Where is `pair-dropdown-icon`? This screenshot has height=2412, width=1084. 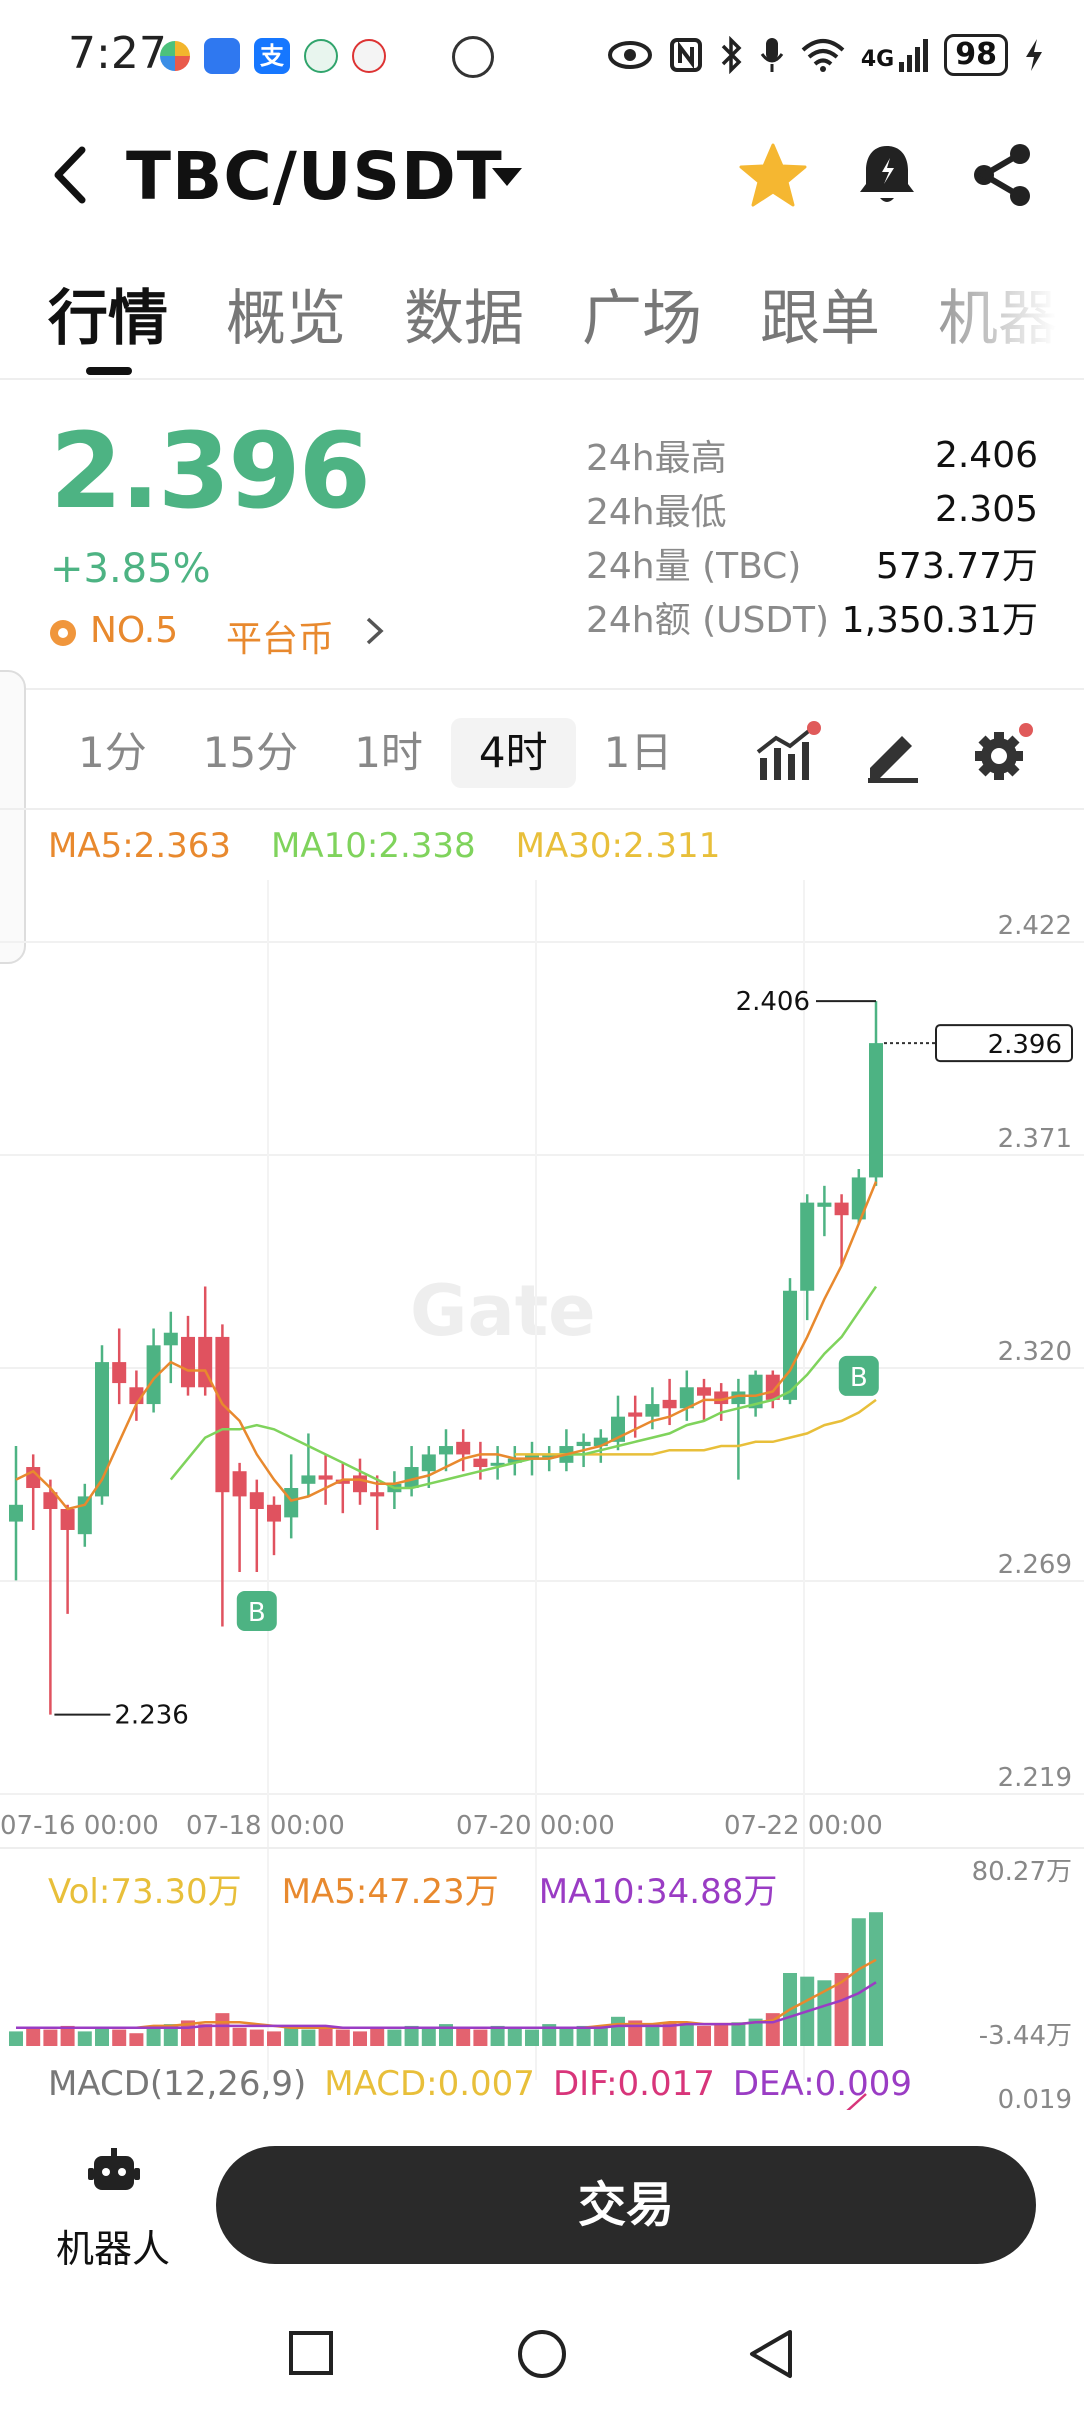 pair-dropdown-icon is located at coordinates (507, 177).